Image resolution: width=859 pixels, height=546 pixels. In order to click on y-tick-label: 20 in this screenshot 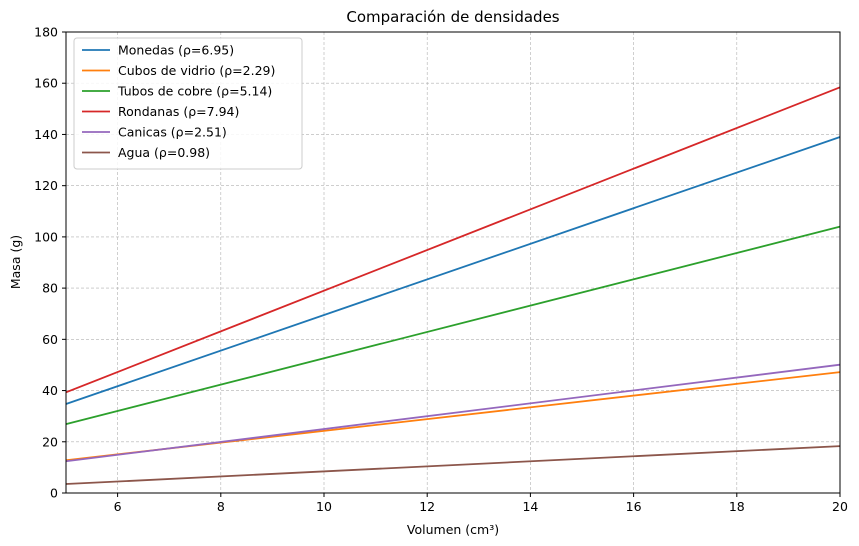, I will do `click(50, 441)`.